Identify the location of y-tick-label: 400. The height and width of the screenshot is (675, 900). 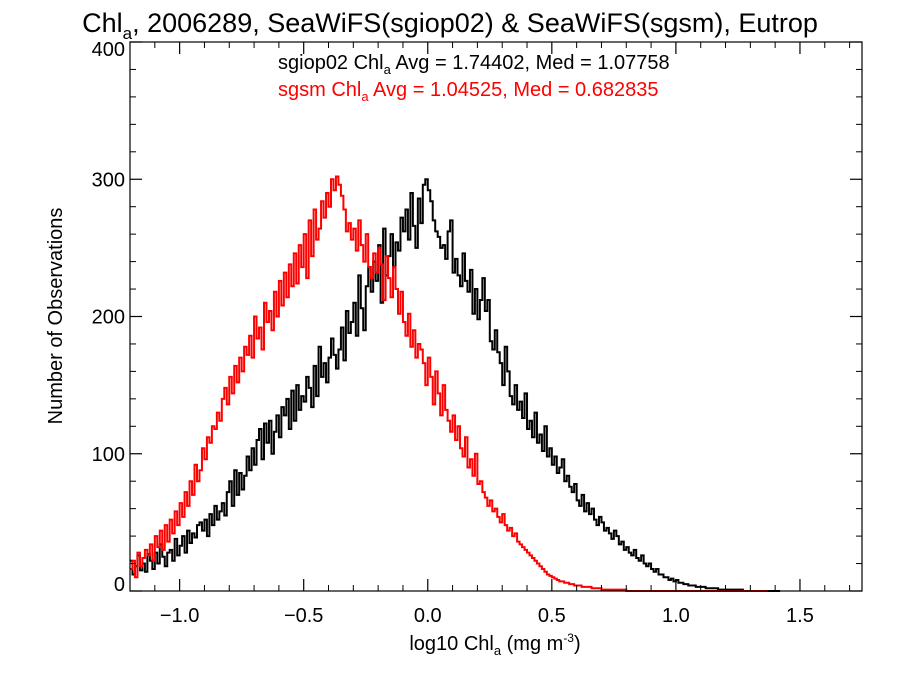
(108, 50).